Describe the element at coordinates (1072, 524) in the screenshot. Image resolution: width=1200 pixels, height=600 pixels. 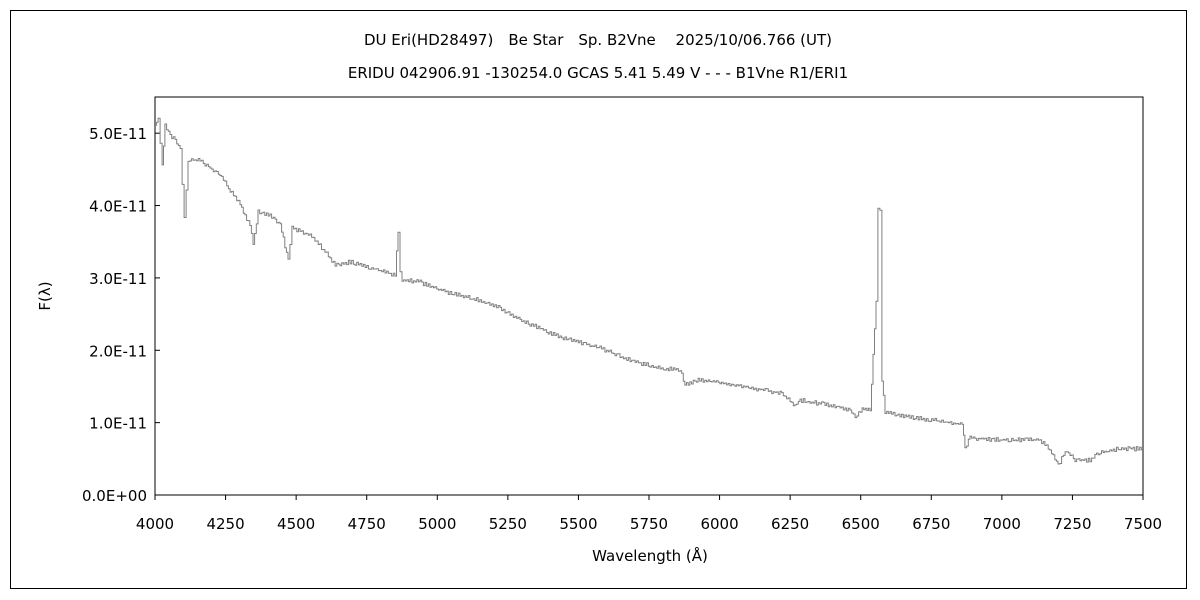
I see `x-tick-label: 7250` at that location.